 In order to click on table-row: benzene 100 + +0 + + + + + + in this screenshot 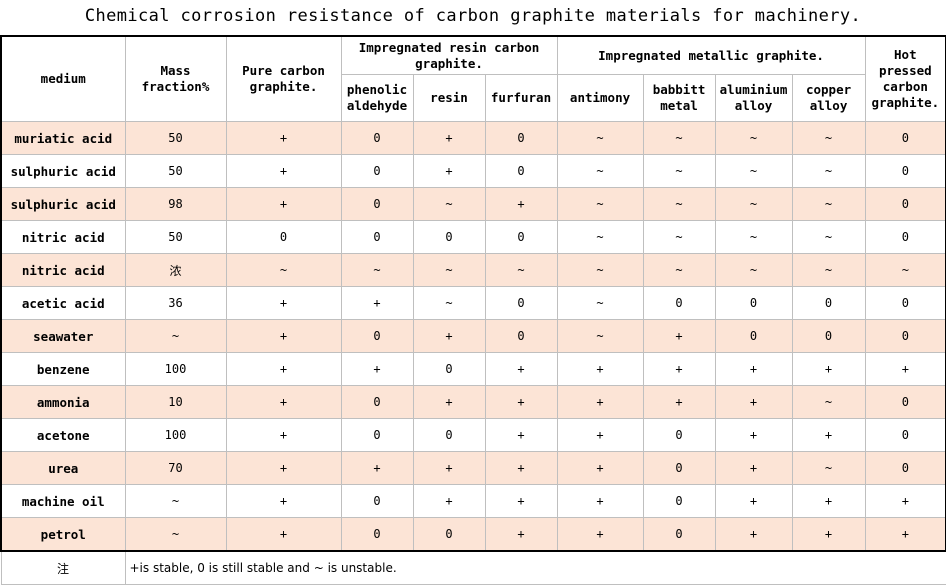, I will do `click(473, 369)`.